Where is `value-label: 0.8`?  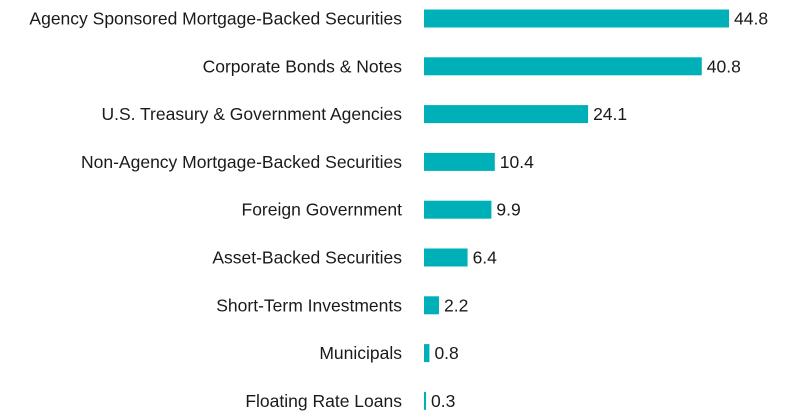
value-label: 0.8 is located at coordinates (446, 353).